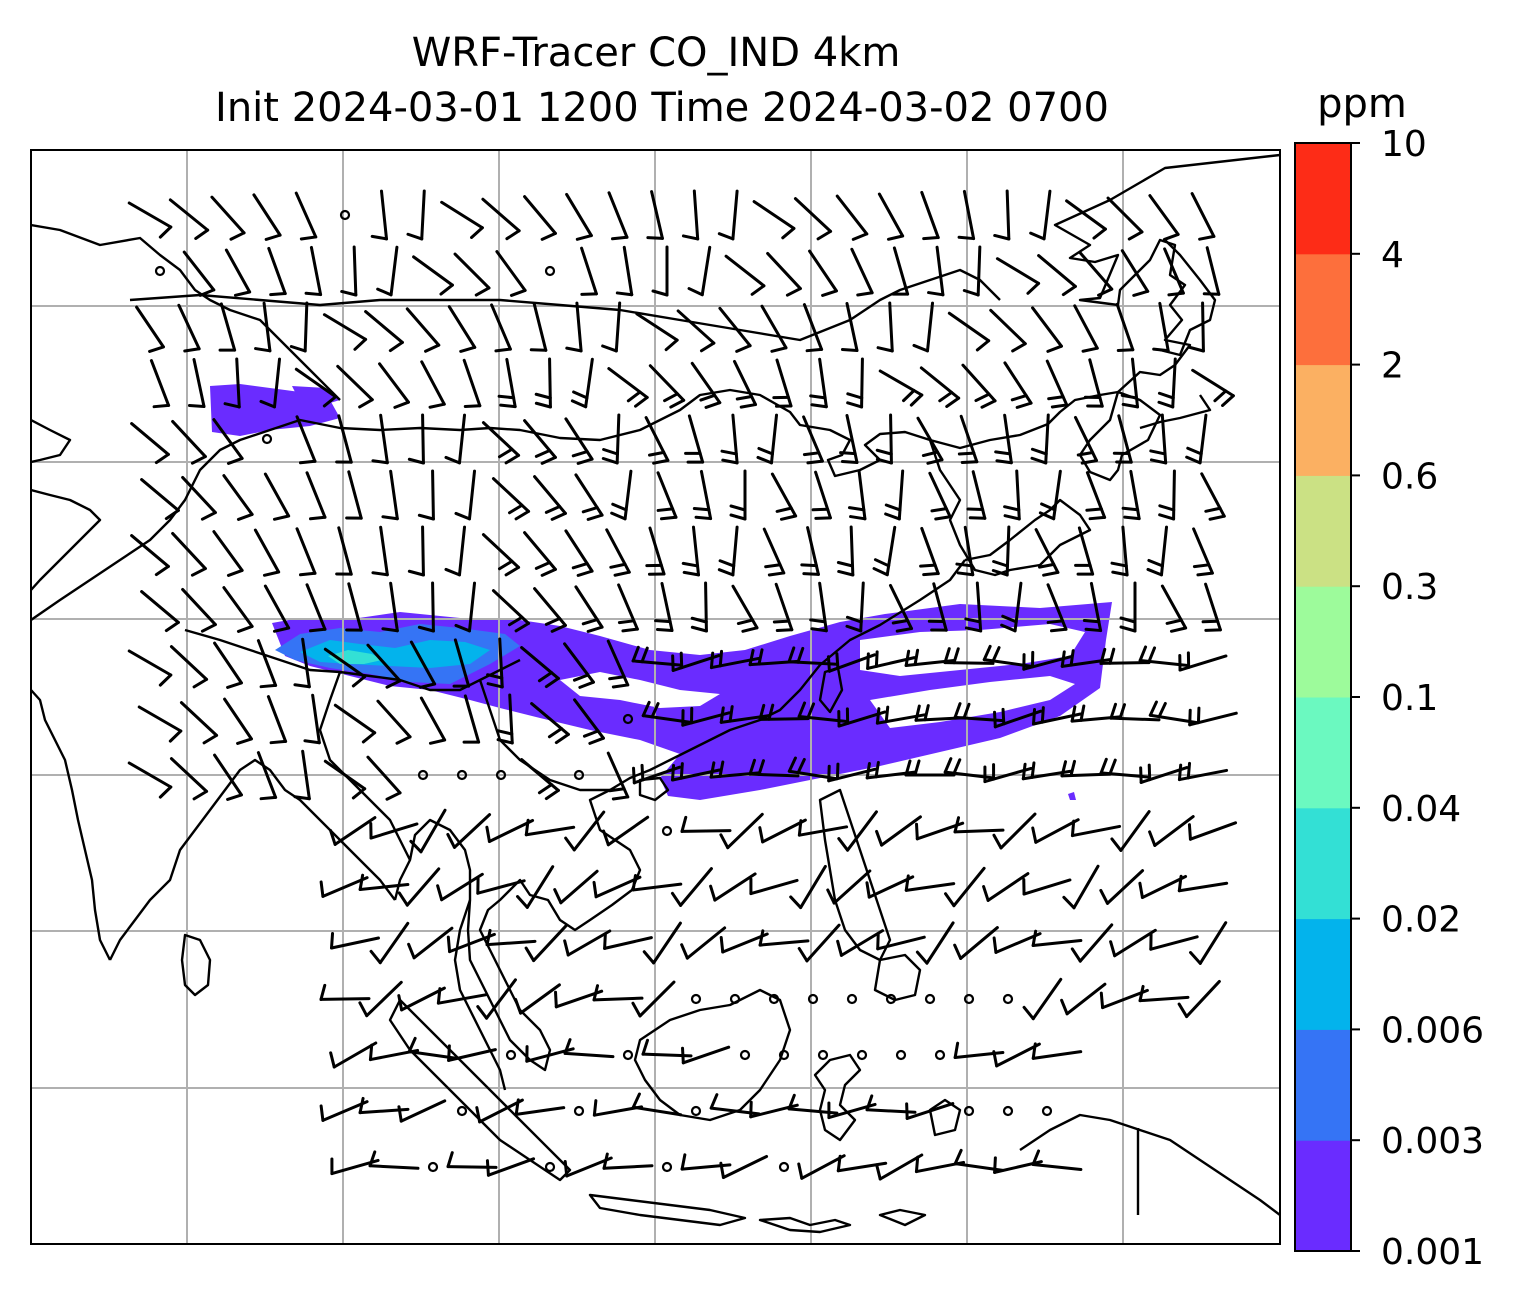  What do you see at coordinates (1421, 920) in the screenshot?
I see `colorbar-tick-label: 0.02` at bounding box center [1421, 920].